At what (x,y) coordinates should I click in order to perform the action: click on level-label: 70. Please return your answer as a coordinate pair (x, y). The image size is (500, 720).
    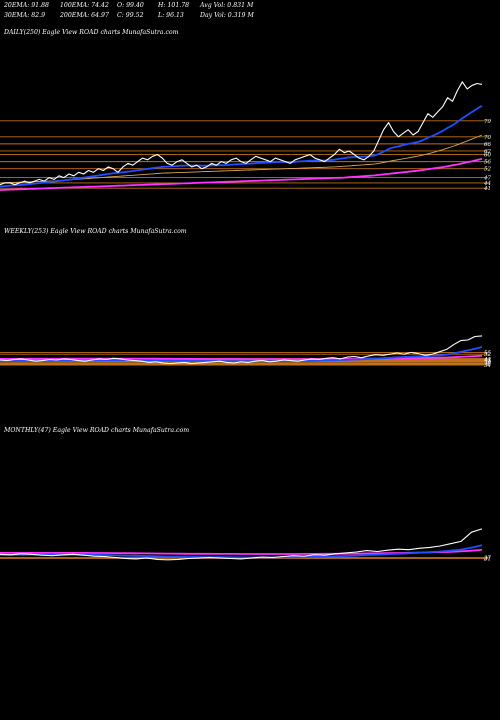
    Looking at the image, I should click on (487, 138).